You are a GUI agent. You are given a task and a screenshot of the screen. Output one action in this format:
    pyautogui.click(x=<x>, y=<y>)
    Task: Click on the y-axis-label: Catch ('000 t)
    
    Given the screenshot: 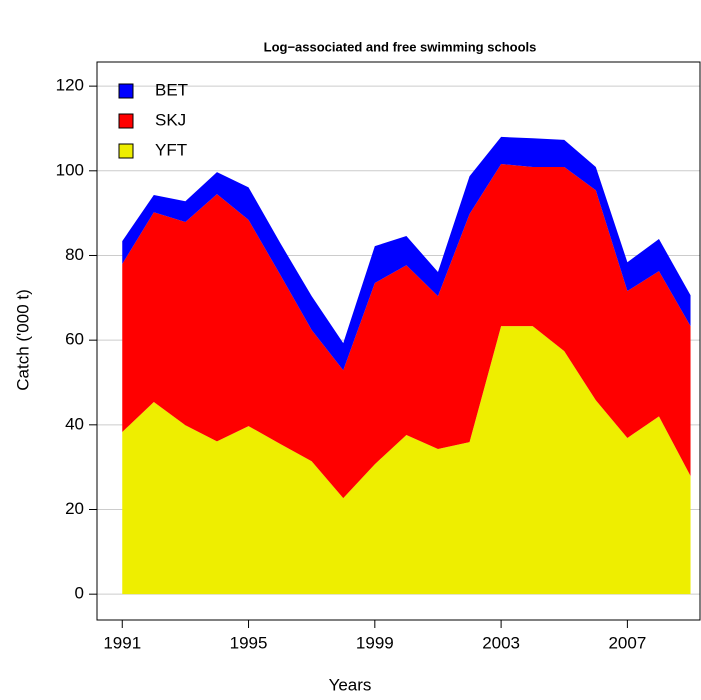 What is the action you would take?
    pyautogui.click(x=22, y=340)
    